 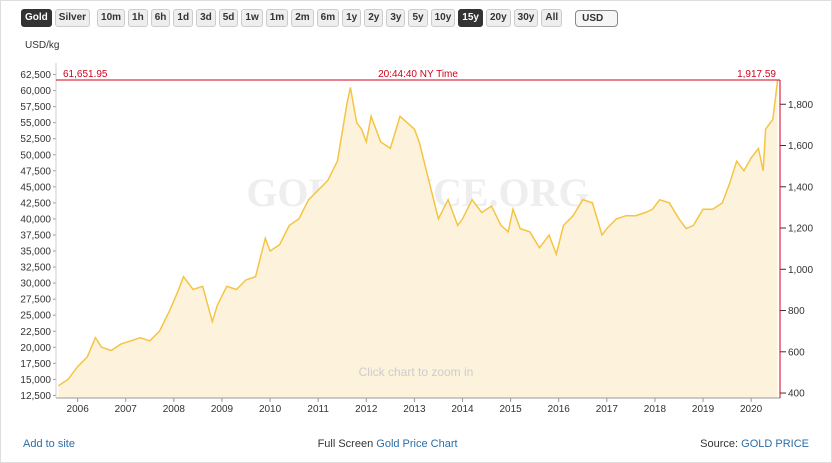 I want to click on range-button: 20y, so click(x=498, y=18).